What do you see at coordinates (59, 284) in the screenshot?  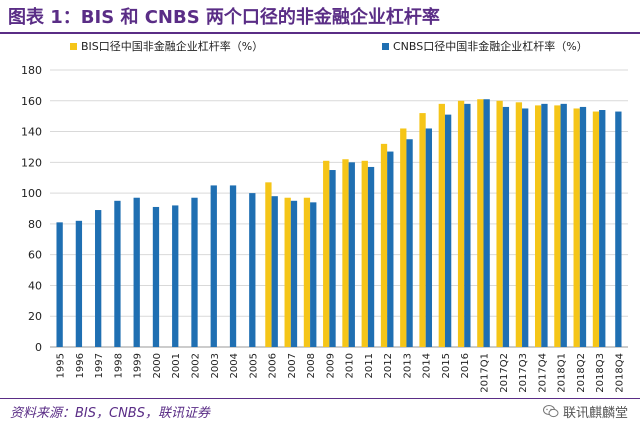 I see `bar-cnbs-1995` at bounding box center [59, 284].